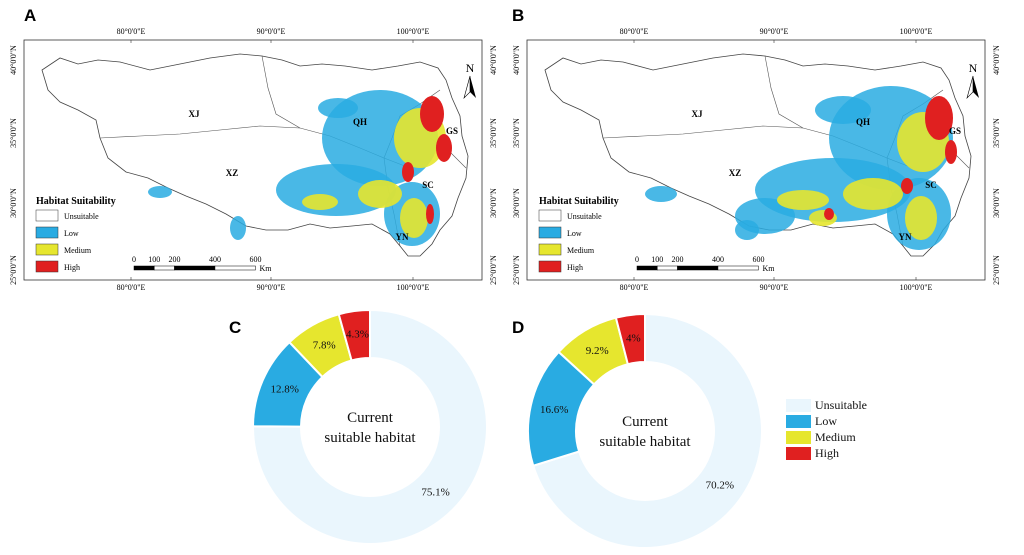  Describe the element at coordinates (357, 334) in the screenshot. I see `donut-label-high: 4.3%` at that location.